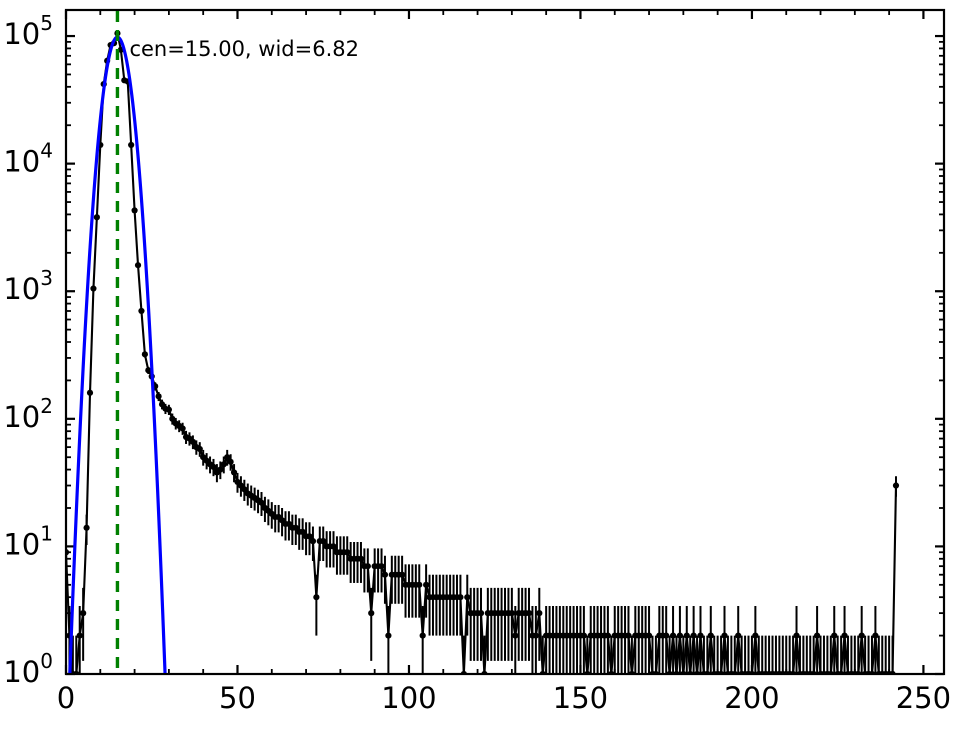  Describe the element at coordinates (28, 541) in the screenshot. I see `y-tick-label: 10¹` at that location.